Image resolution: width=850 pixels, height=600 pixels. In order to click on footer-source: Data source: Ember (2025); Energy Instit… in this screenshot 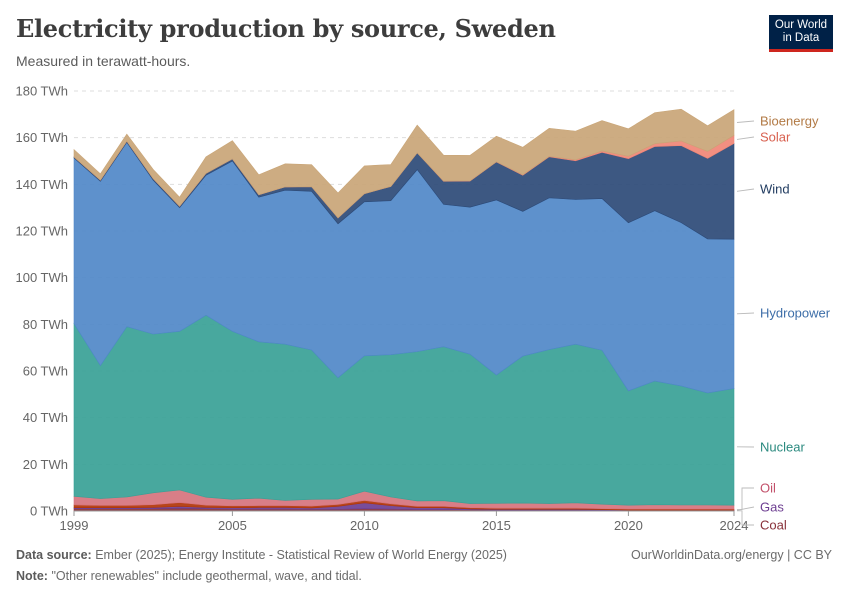, I will do `click(261, 555)`.